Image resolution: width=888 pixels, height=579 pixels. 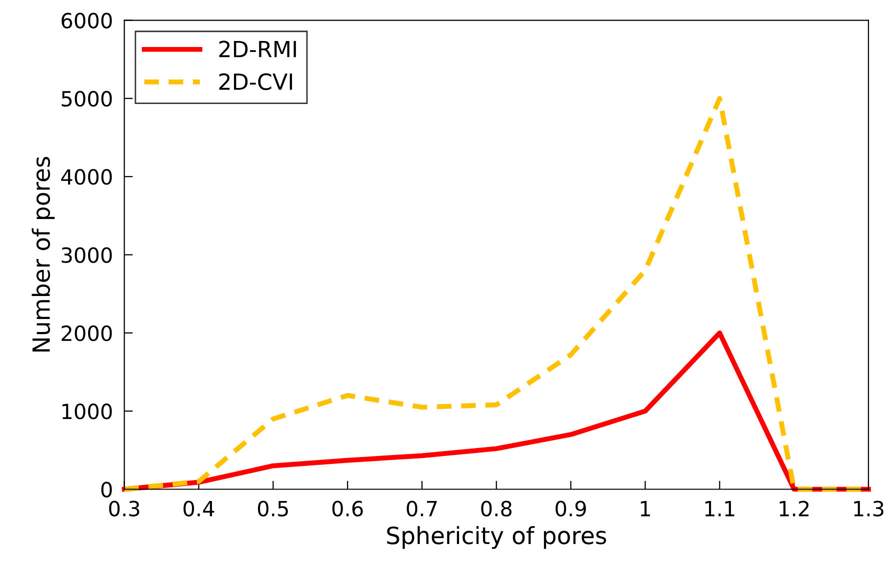 I want to click on x-tick-label: 1.2, so click(x=794, y=508).